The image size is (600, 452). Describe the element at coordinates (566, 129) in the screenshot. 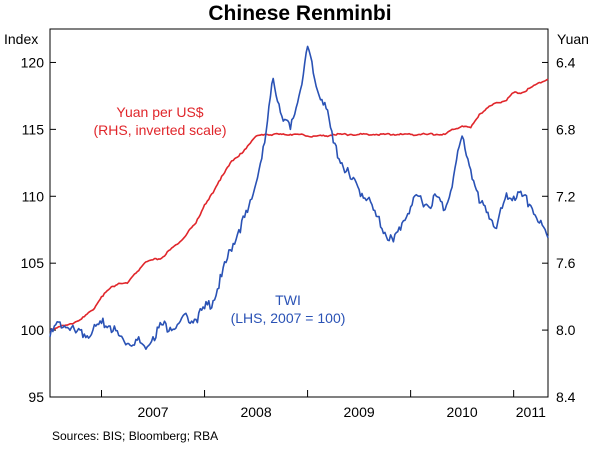

I see `right-tick-label: 6.8` at that location.